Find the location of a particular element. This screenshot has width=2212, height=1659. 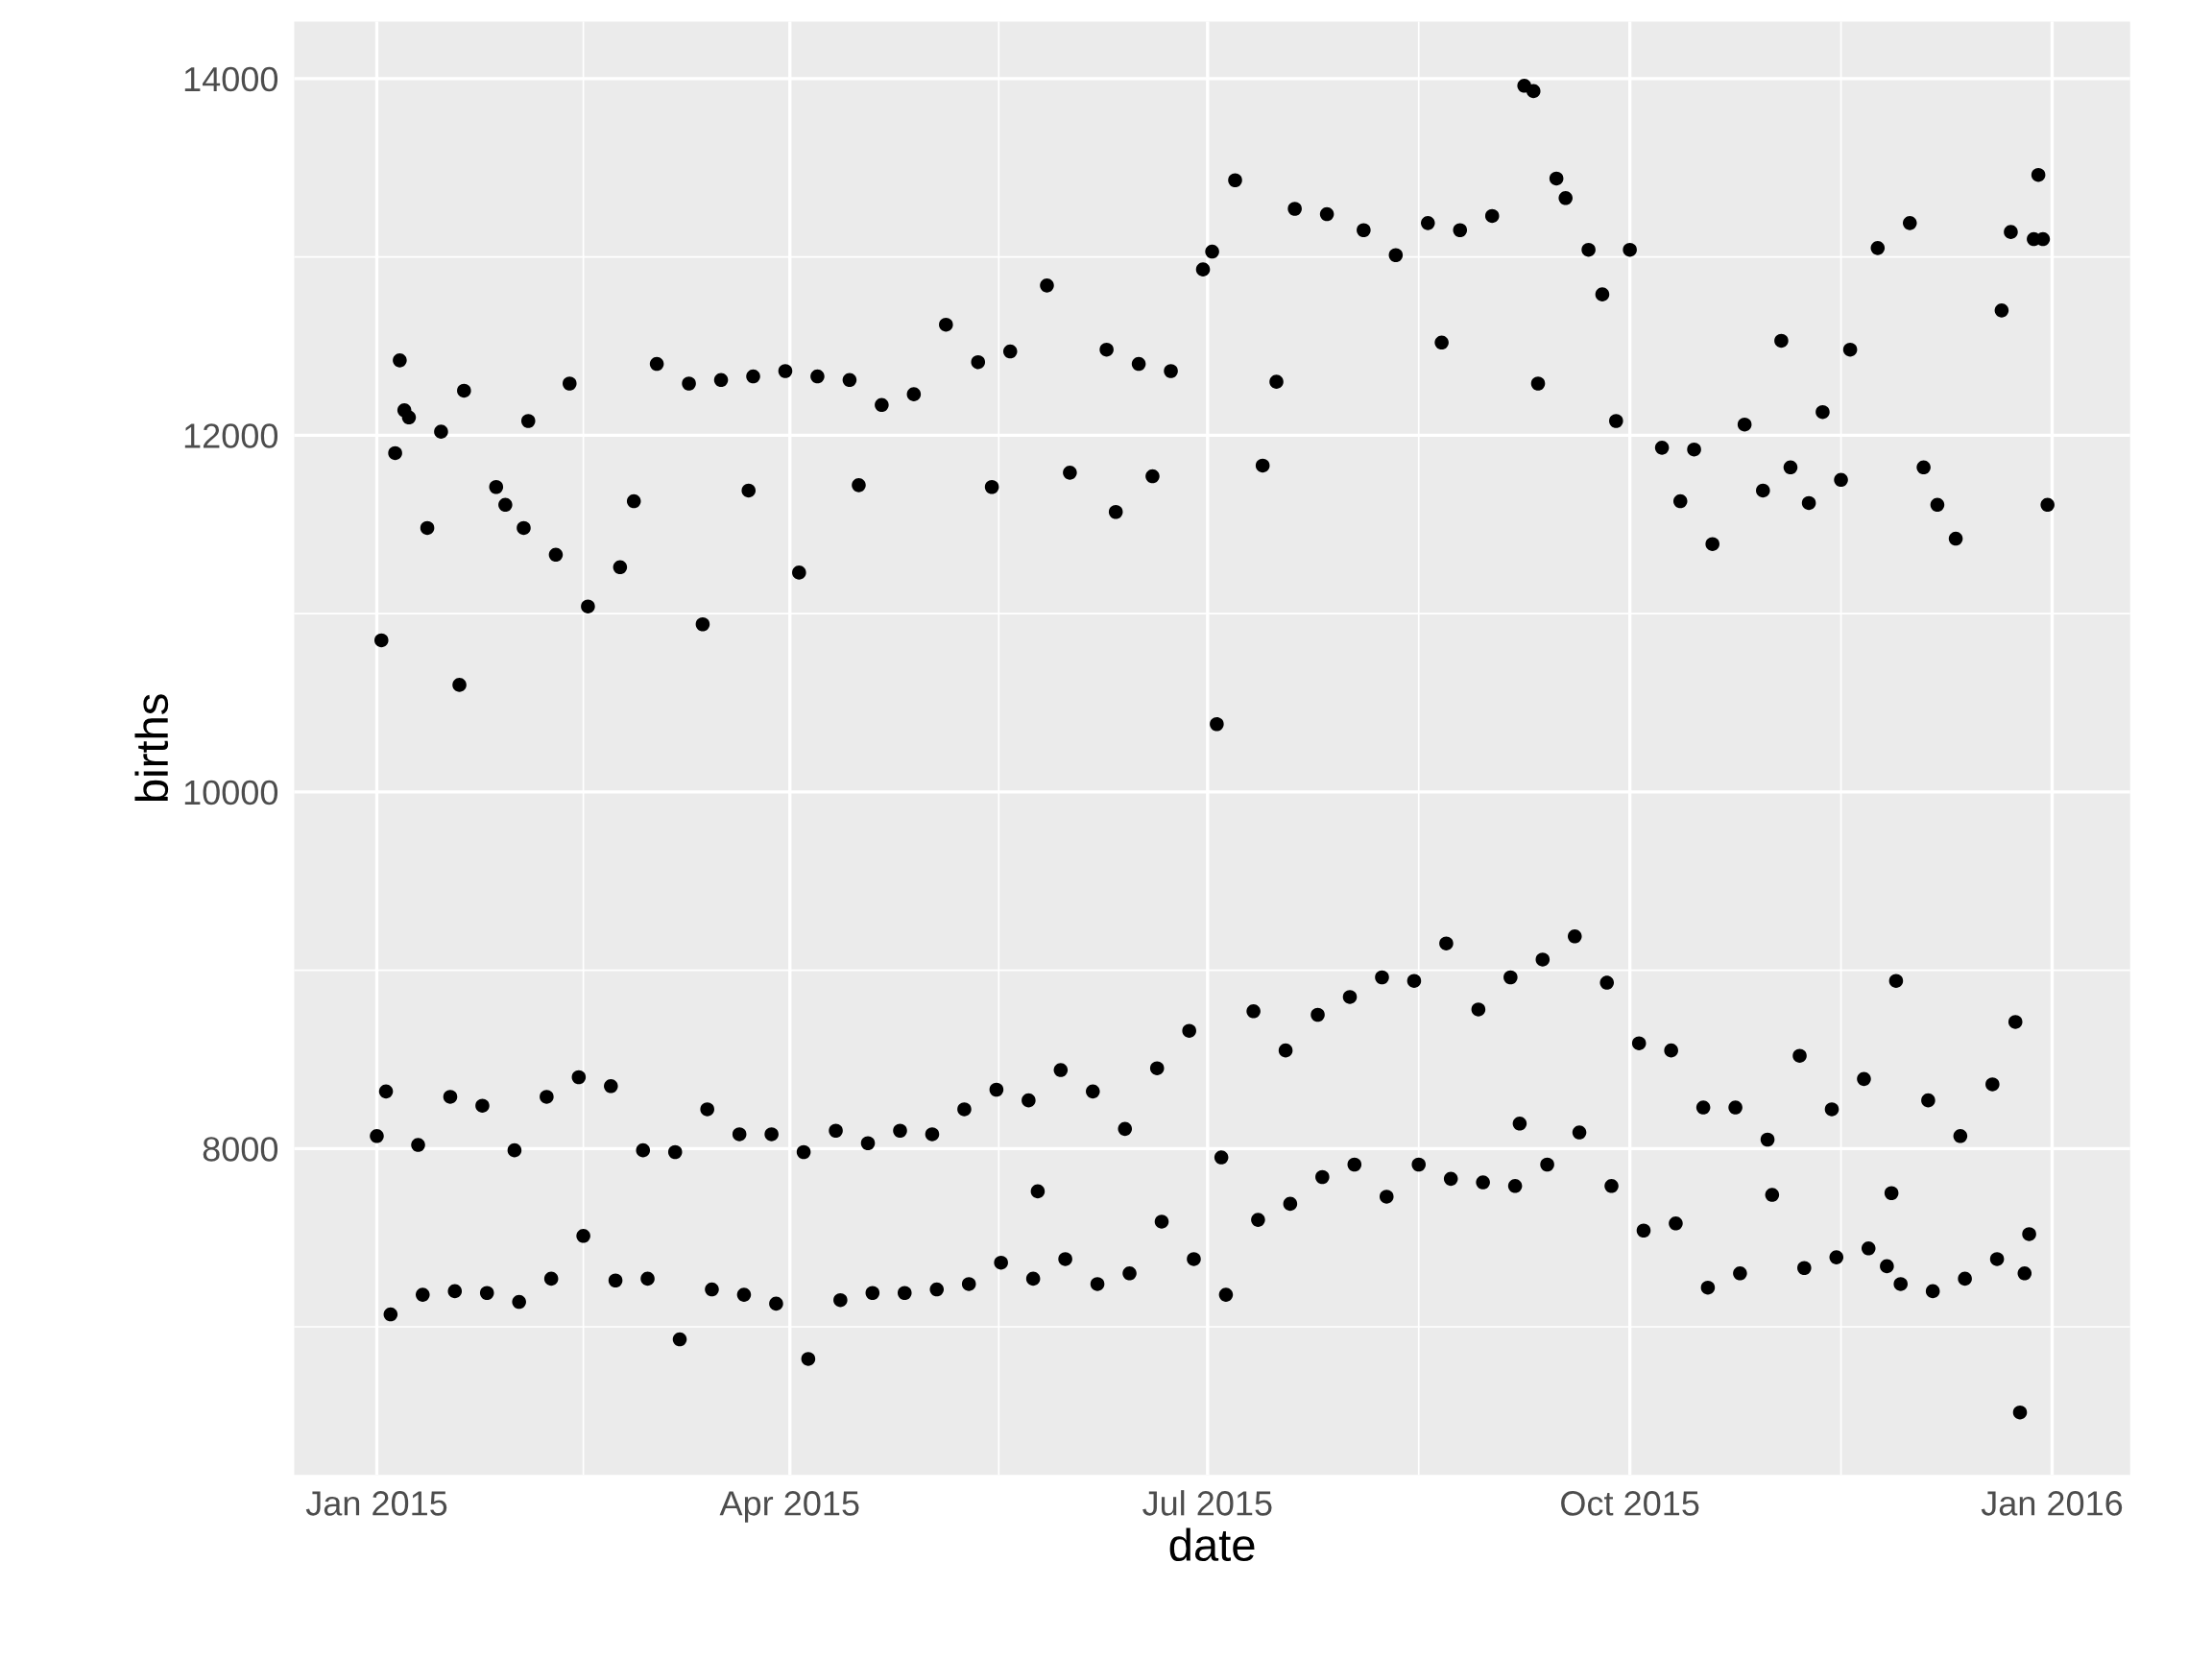

y-tick-label: 10000 is located at coordinates (231, 792).